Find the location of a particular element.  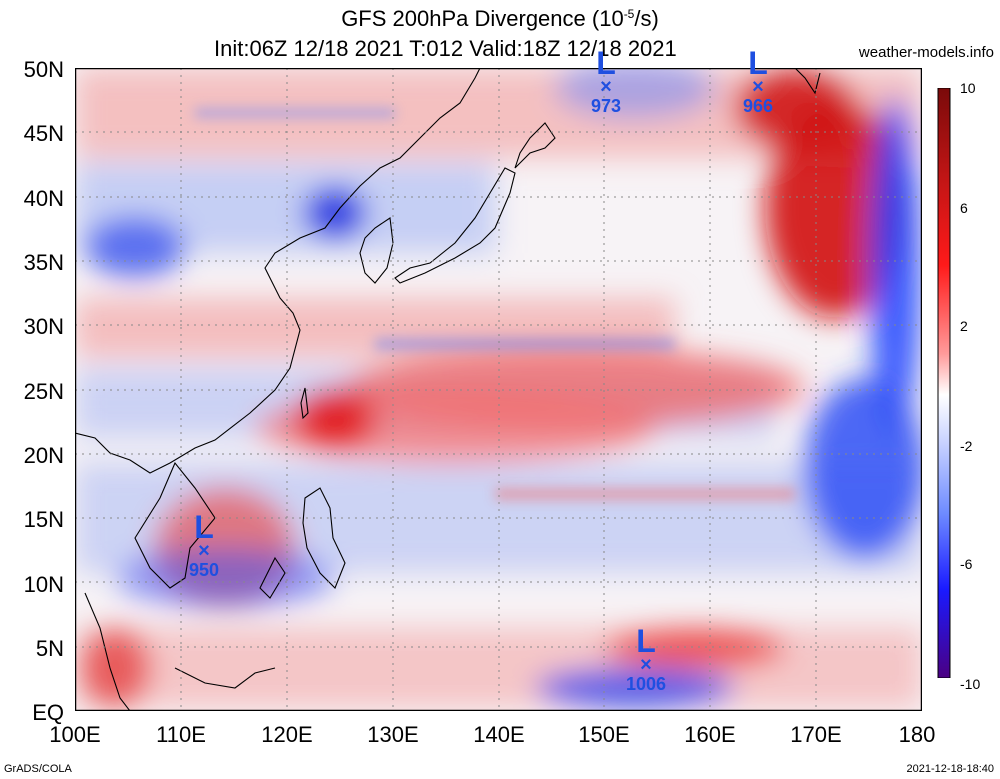

low-marker-973: L × 973 is located at coordinates (606, 80).